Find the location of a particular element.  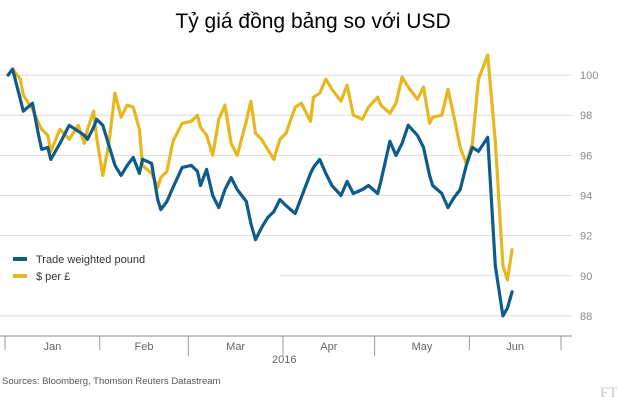

x-tick-label: Feb is located at coordinates (144, 347).